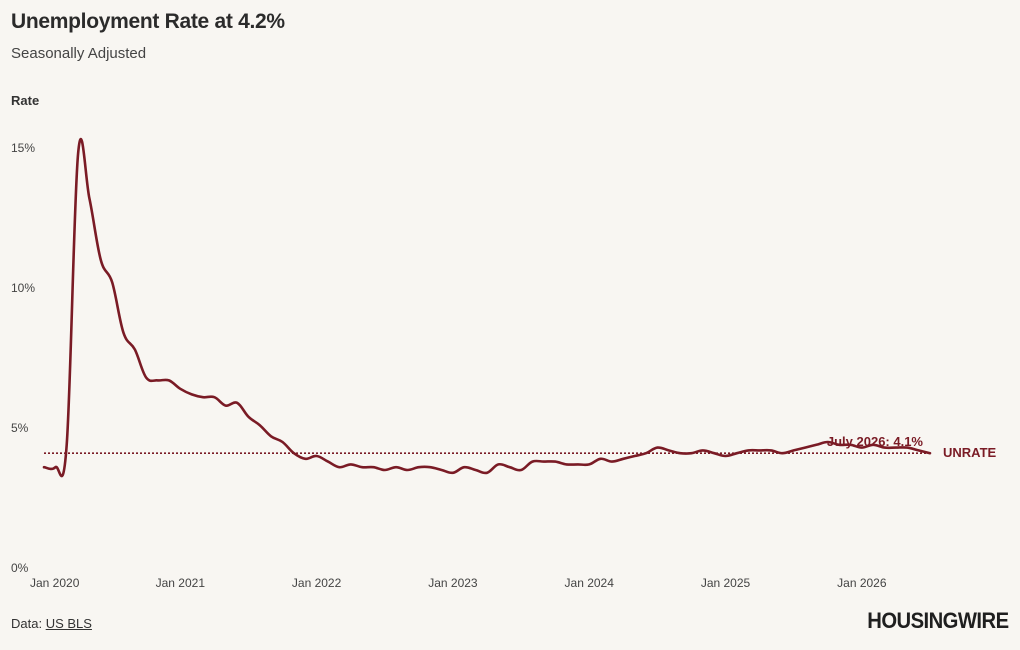 The width and height of the screenshot is (1020, 650). I want to click on y-tick-label: 10%, so click(23, 288).